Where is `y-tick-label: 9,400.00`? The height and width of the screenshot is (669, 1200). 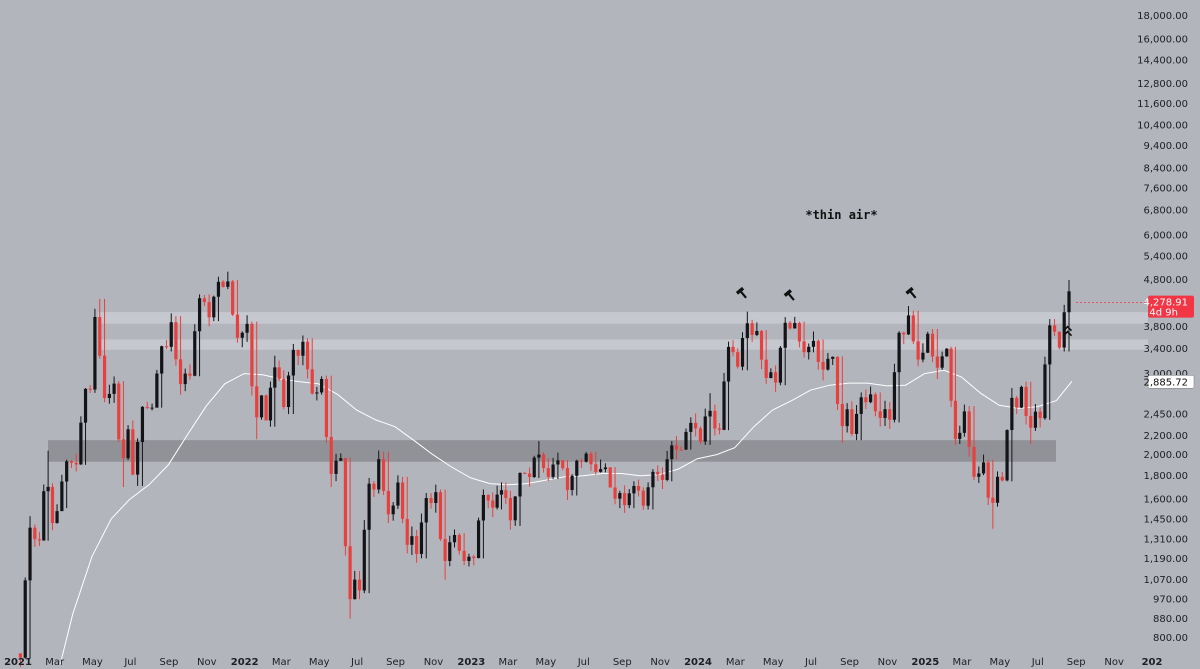 y-tick-label: 9,400.00 is located at coordinates (1165, 146).